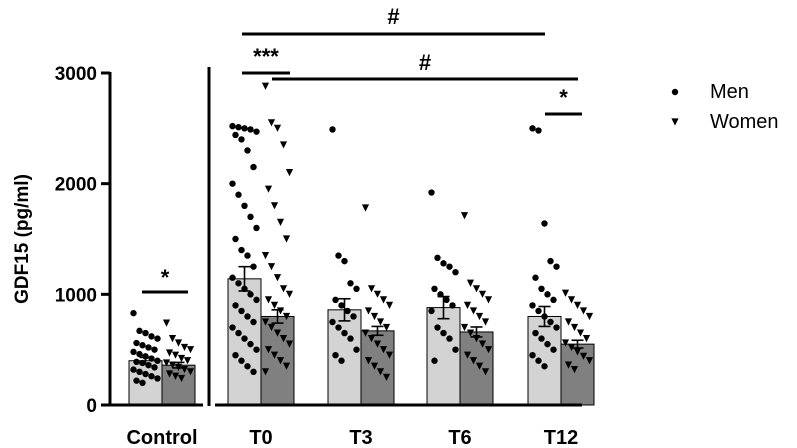  What do you see at coordinates (443, 356) in the screenshot?
I see `bar-men` at bounding box center [443, 356].